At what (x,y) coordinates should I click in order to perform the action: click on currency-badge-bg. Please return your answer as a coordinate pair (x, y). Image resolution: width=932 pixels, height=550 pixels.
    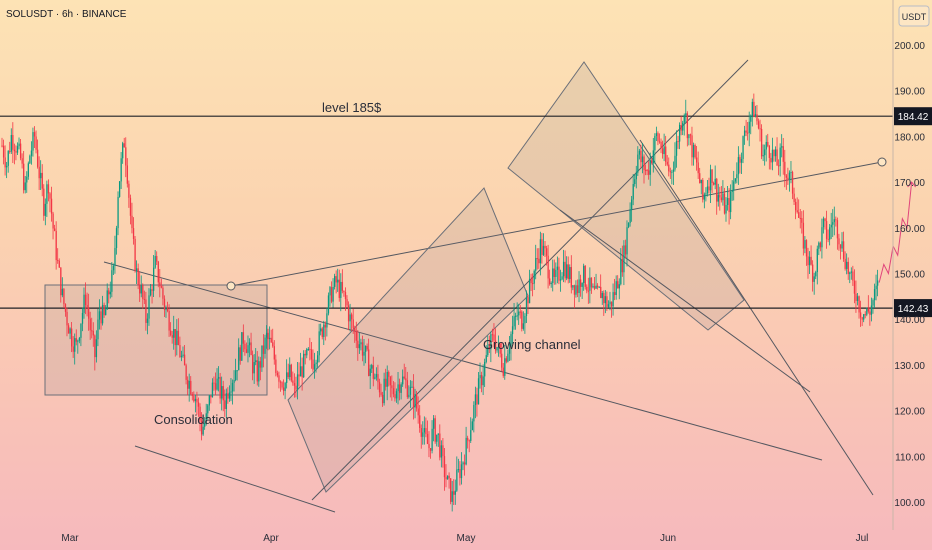
    Looking at the image, I should click on (914, 16).